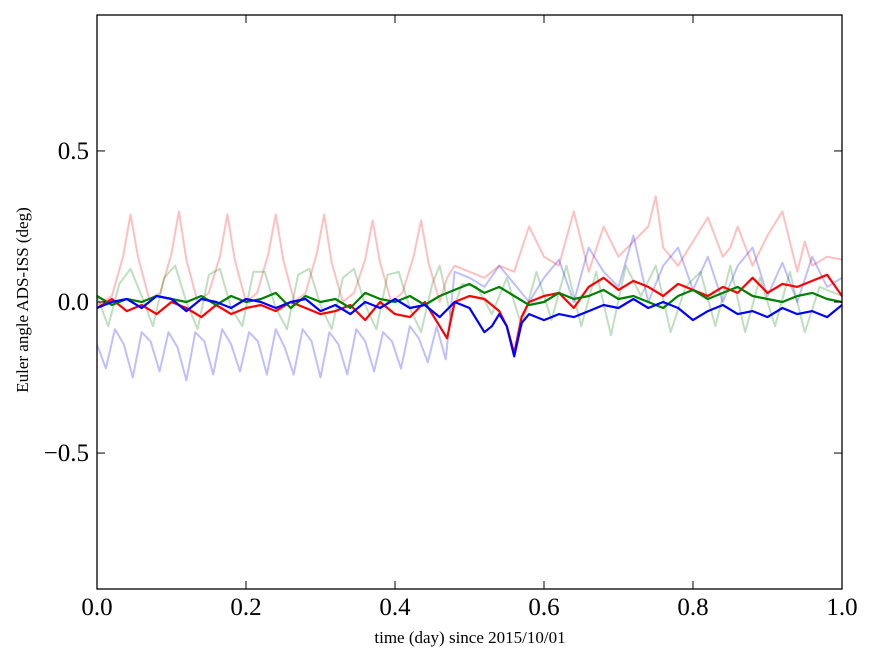  What do you see at coordinates (841, 607) in the screenshot?
I see `x-tick-label: 1.0` at bounding box center [841, 607].